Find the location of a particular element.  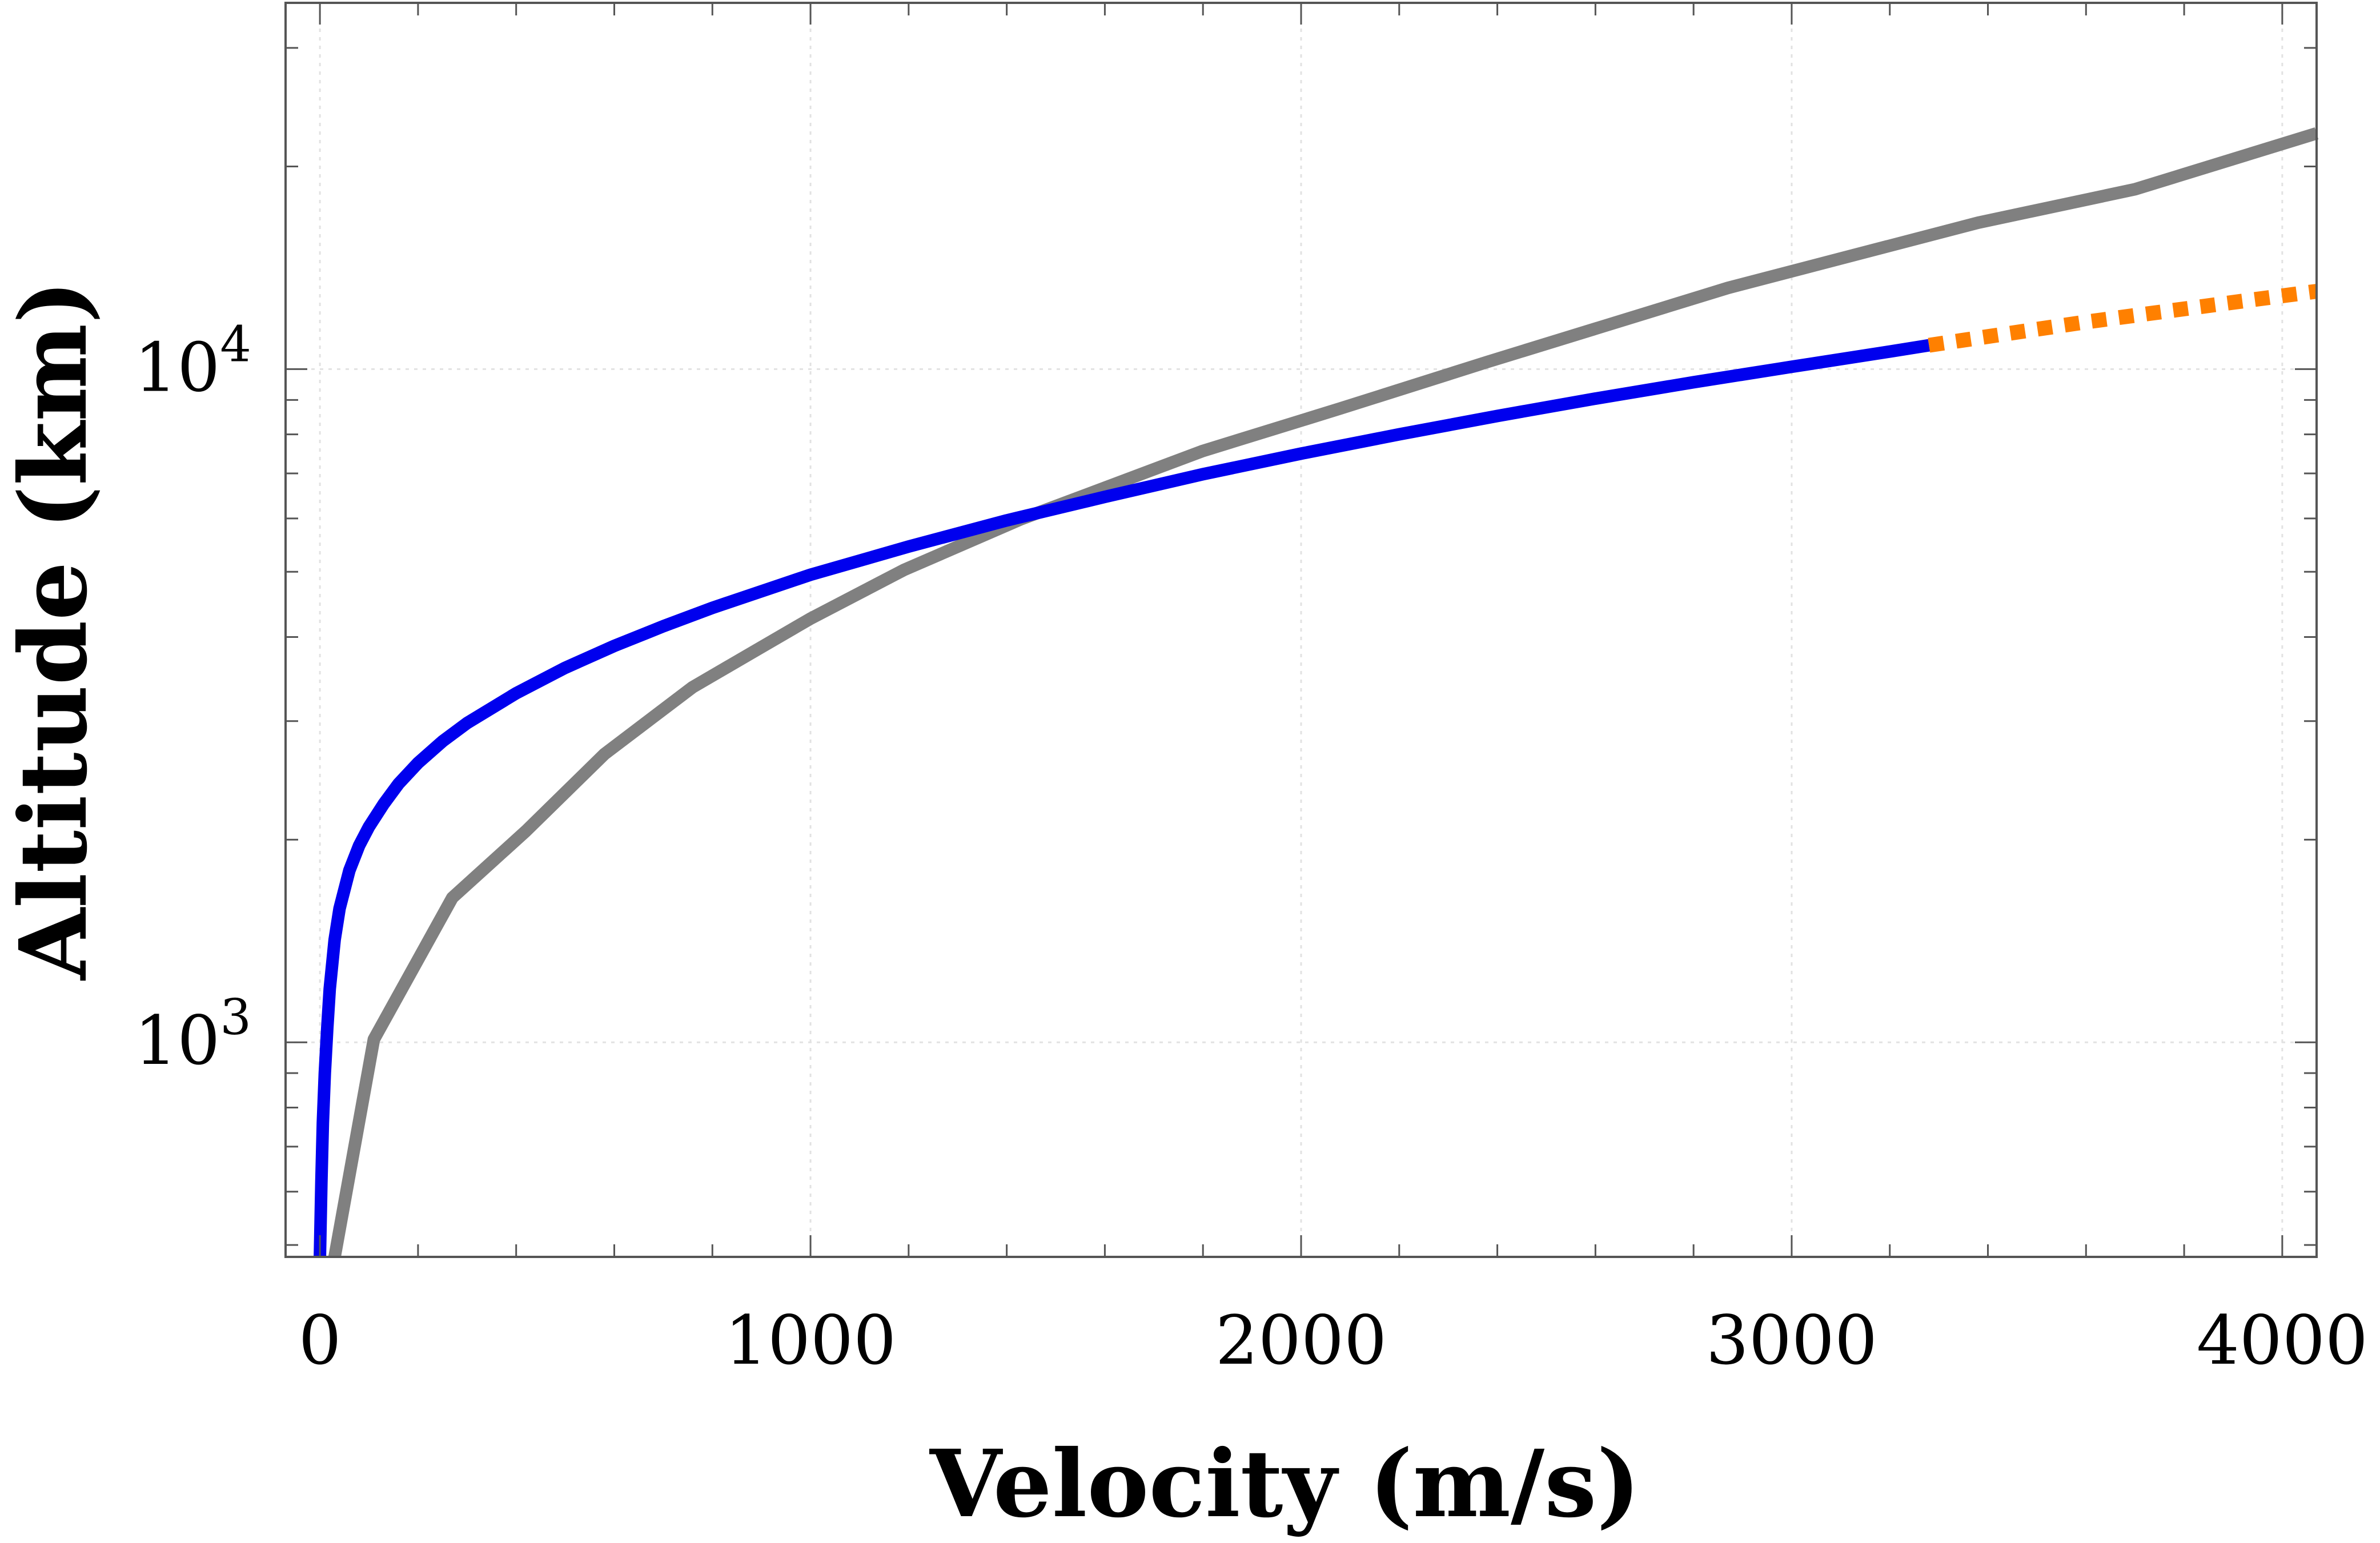

x-axis-label: Velocity (m/s) is located at coordinates (1284, 1484).